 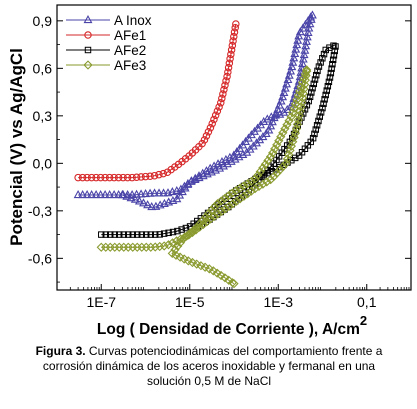 I want to click on x-tick-label: 1E-3, so click(x=278, y=302).